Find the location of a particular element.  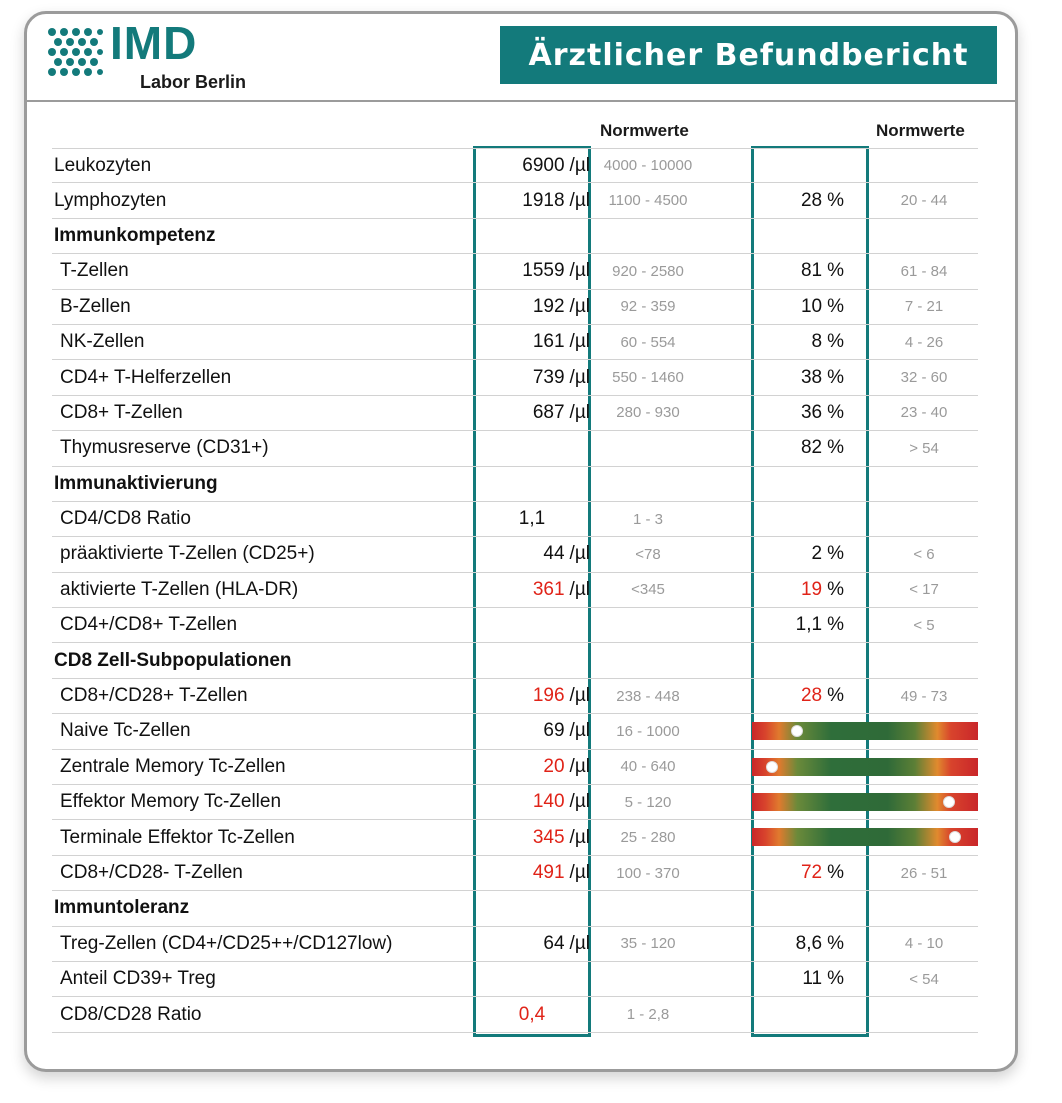

percent-value: 10% is located at coordinates (810, 307).